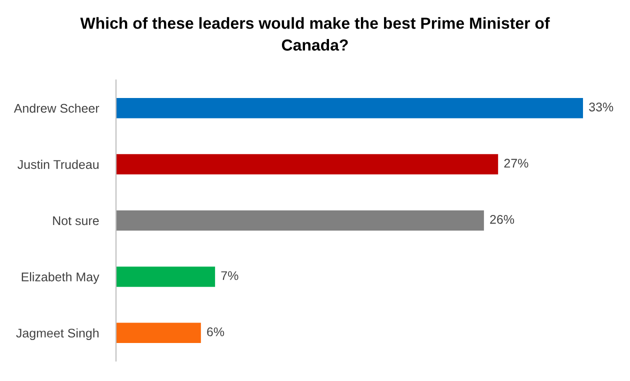  I want to click on data-label: 33%, so click(601, 107).